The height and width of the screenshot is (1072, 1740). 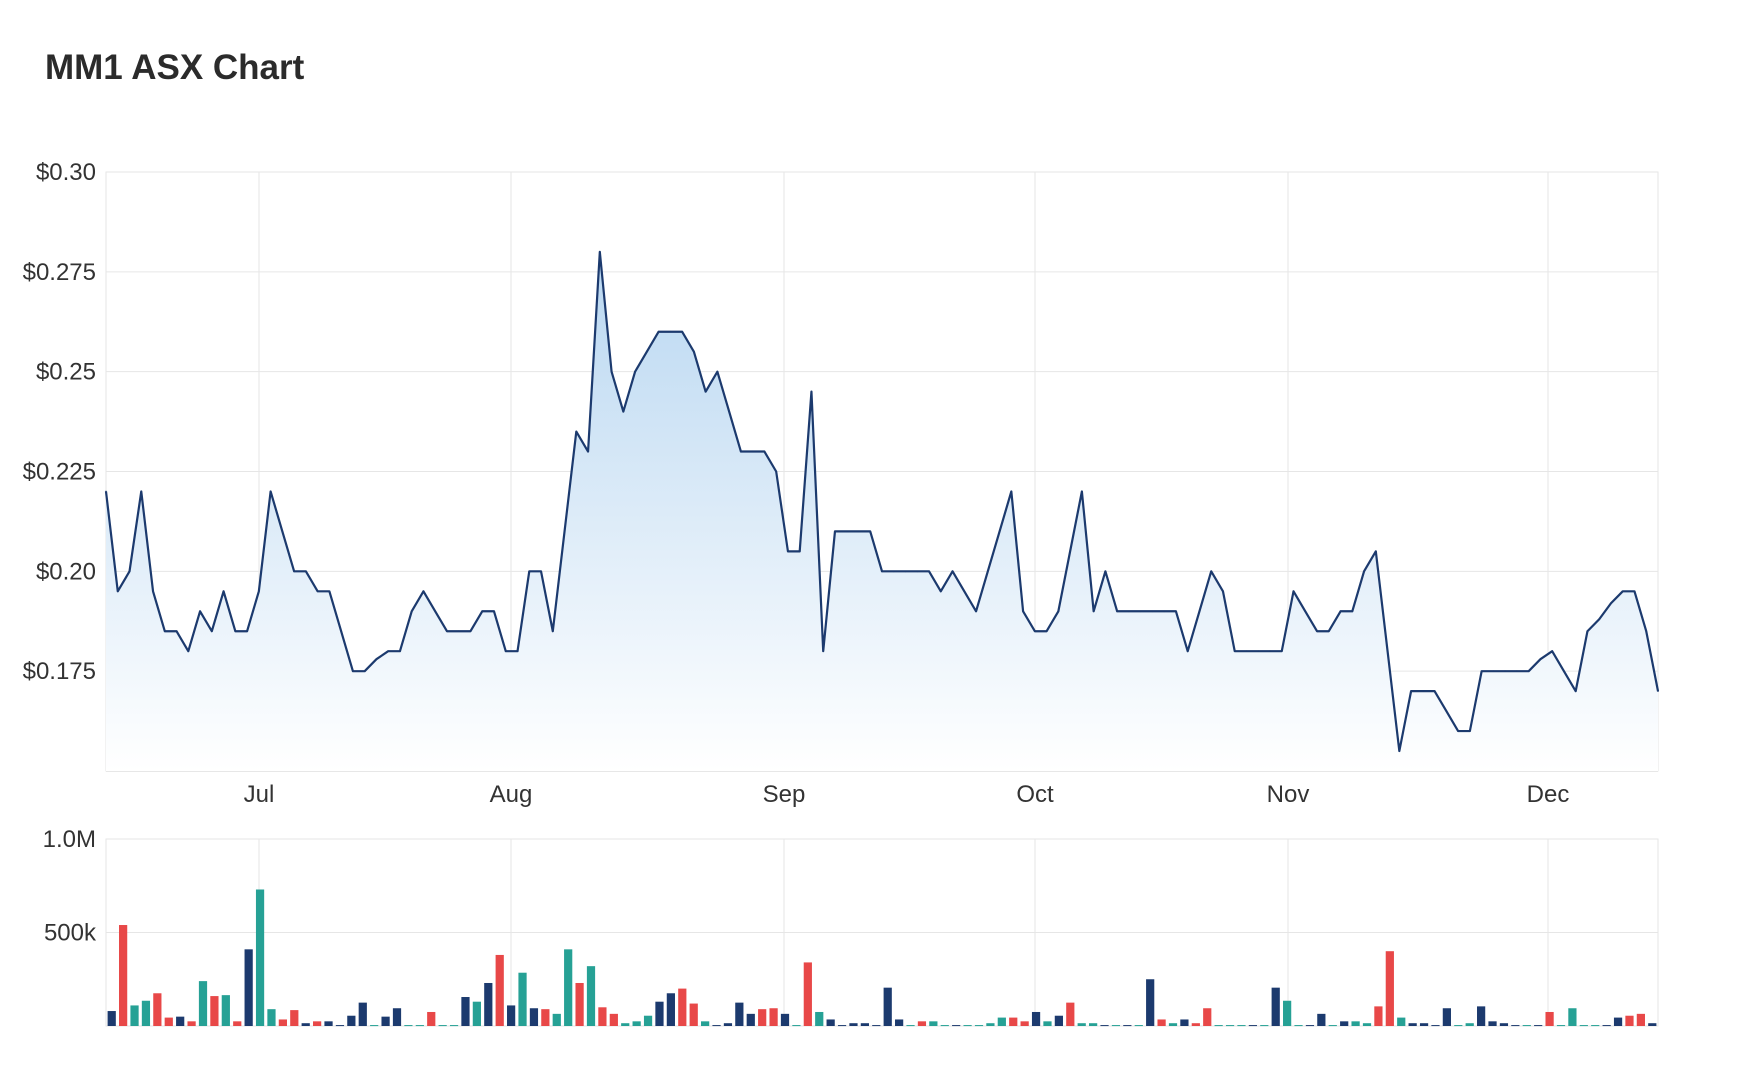 What do you see at coordinates (907, 794) in the screenshot?
I see `x-axis: Jul Aug Sep Oct Nov Dec` at bounding box center [907, 794].